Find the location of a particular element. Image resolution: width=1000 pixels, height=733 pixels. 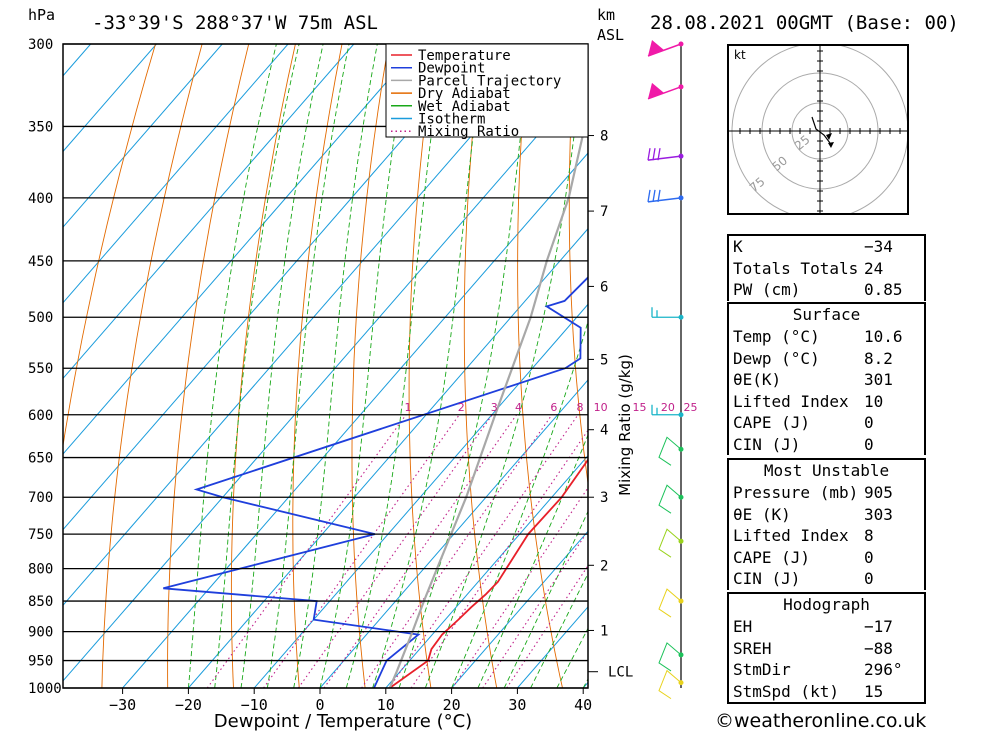

hodograph-panel: kt 25 50 75 is located at coordinates (818, 131).